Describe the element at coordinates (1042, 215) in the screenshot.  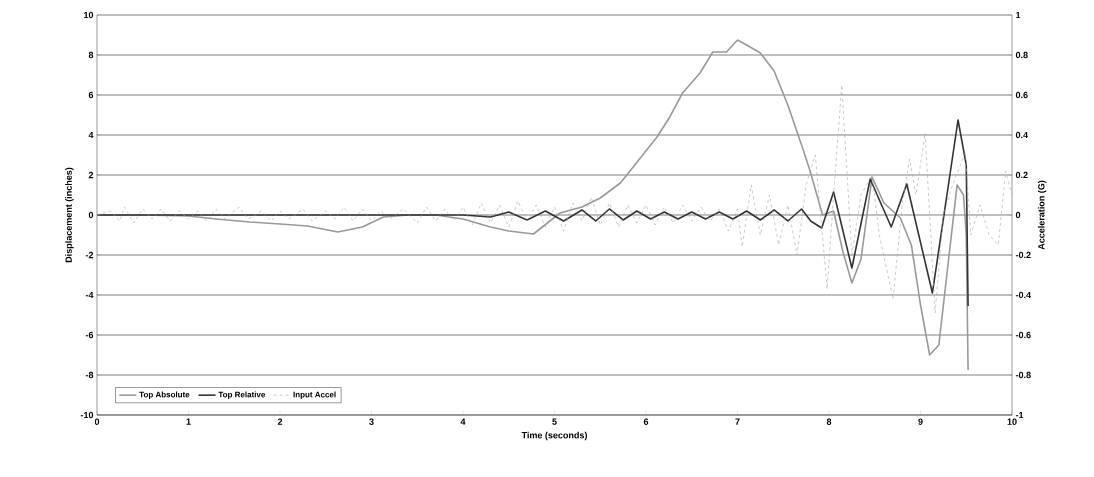
I see `y2-axis-title: Acceleration (G)` at that location.